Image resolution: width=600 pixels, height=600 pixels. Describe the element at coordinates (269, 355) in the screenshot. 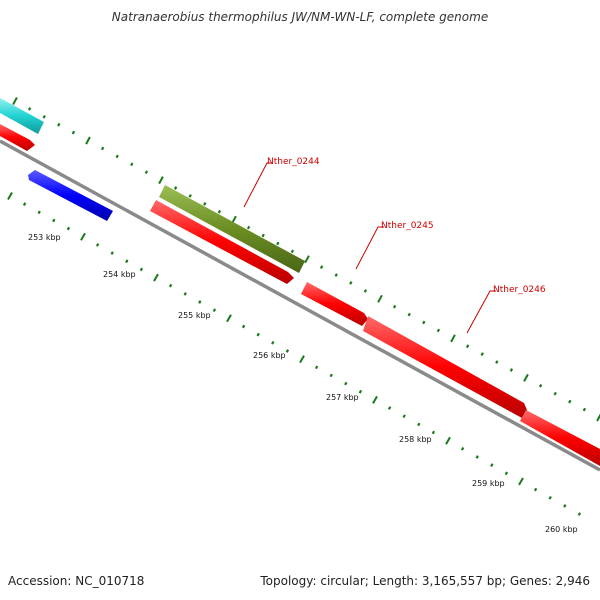

I see `scale-label-256: 256 kbp` at that location.